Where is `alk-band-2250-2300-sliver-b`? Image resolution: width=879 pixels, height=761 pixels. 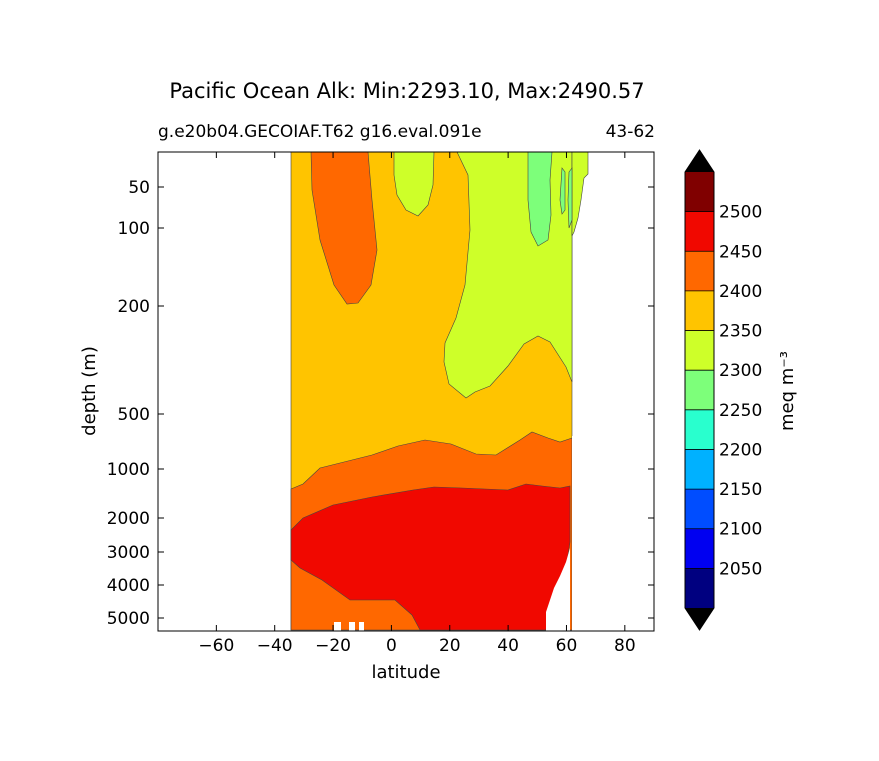
alk-band-2250-2300-sliver-b is located at coordinates (570, 198).